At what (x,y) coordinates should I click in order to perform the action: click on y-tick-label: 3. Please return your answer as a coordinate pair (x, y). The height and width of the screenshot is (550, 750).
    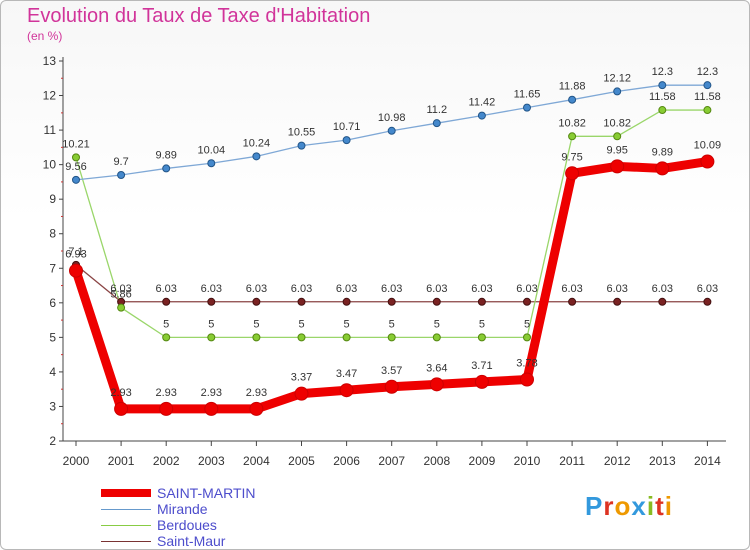
    Looking at the image, I should click on (52, 406).